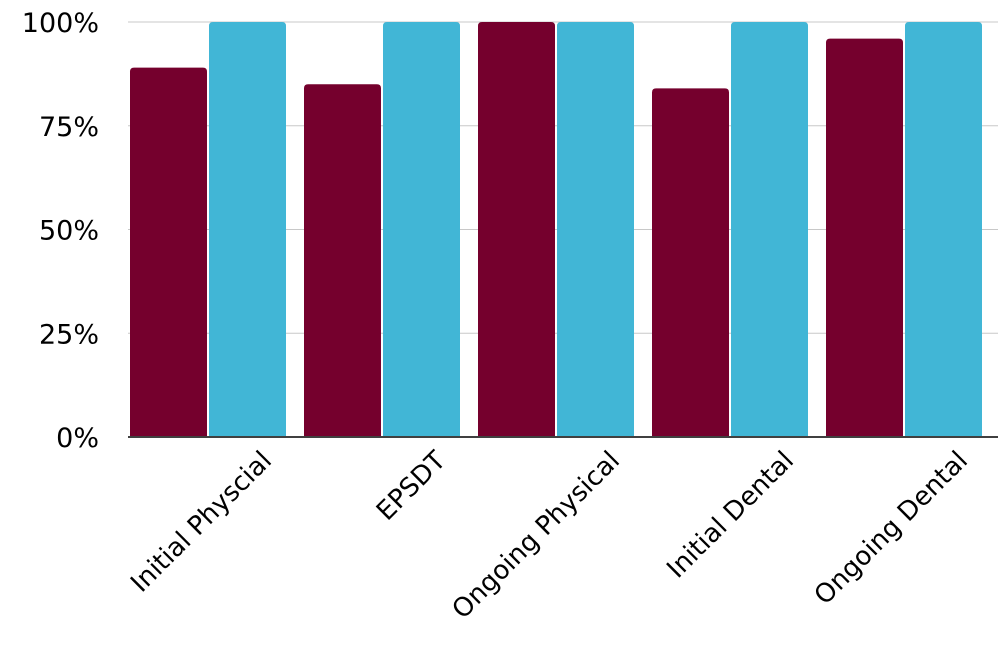  What do you see at coordinates (77, 438) in the screenshot?
I see `y-tick-label: 0%` at bounding box center [77, 438].